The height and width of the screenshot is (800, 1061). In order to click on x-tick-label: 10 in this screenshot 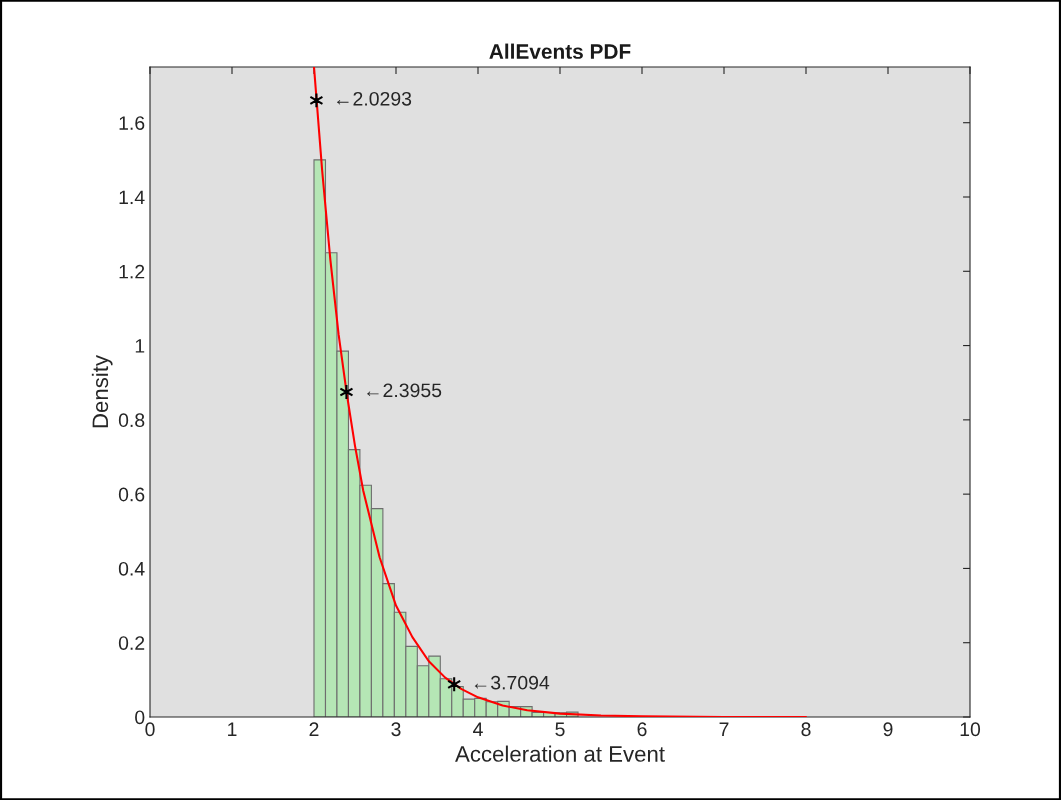, I will do `click(970, 729)`.